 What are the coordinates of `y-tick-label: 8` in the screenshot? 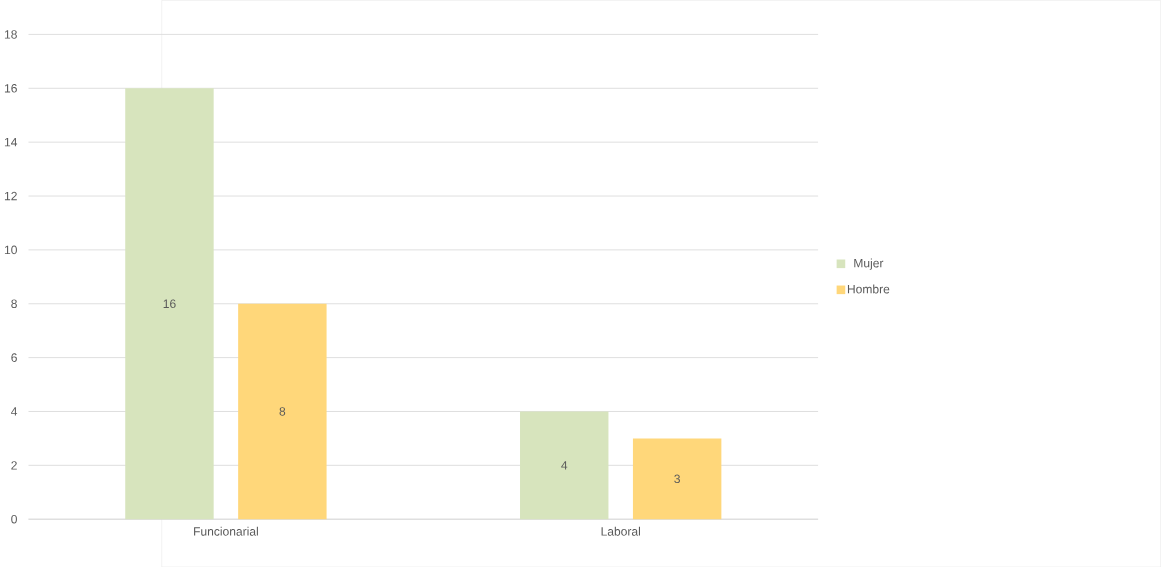 It's located at (14, 303).